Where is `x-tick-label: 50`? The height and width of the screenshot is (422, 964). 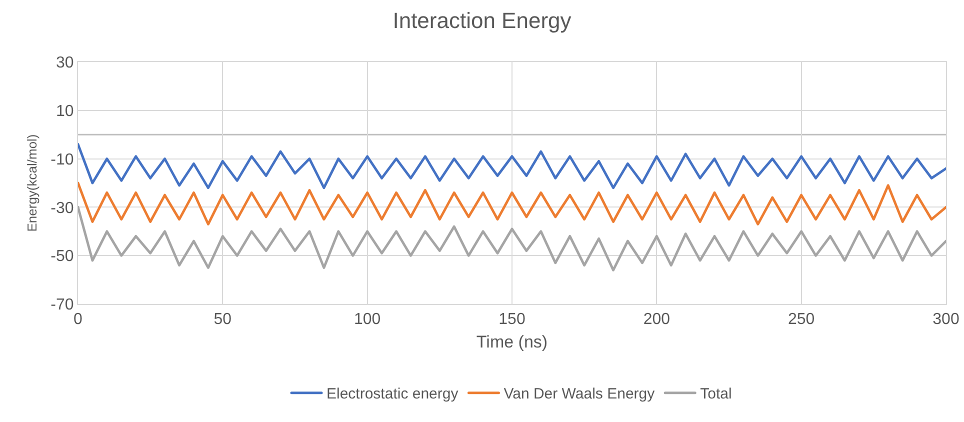
x-tick-label: 50 is located at coordinates (223, 319).